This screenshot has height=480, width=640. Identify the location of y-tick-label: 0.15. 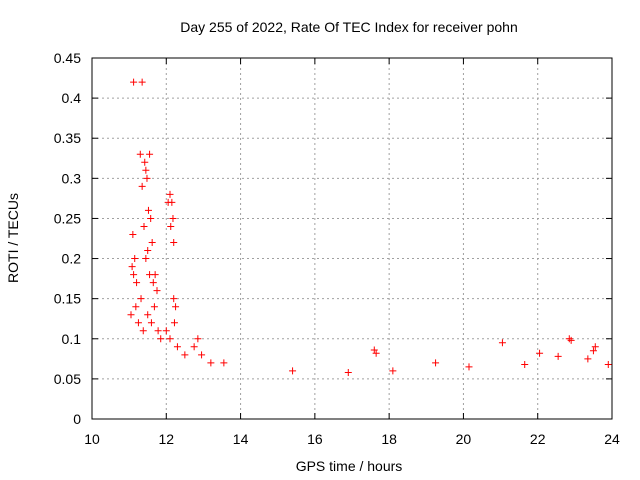
(67, 299).